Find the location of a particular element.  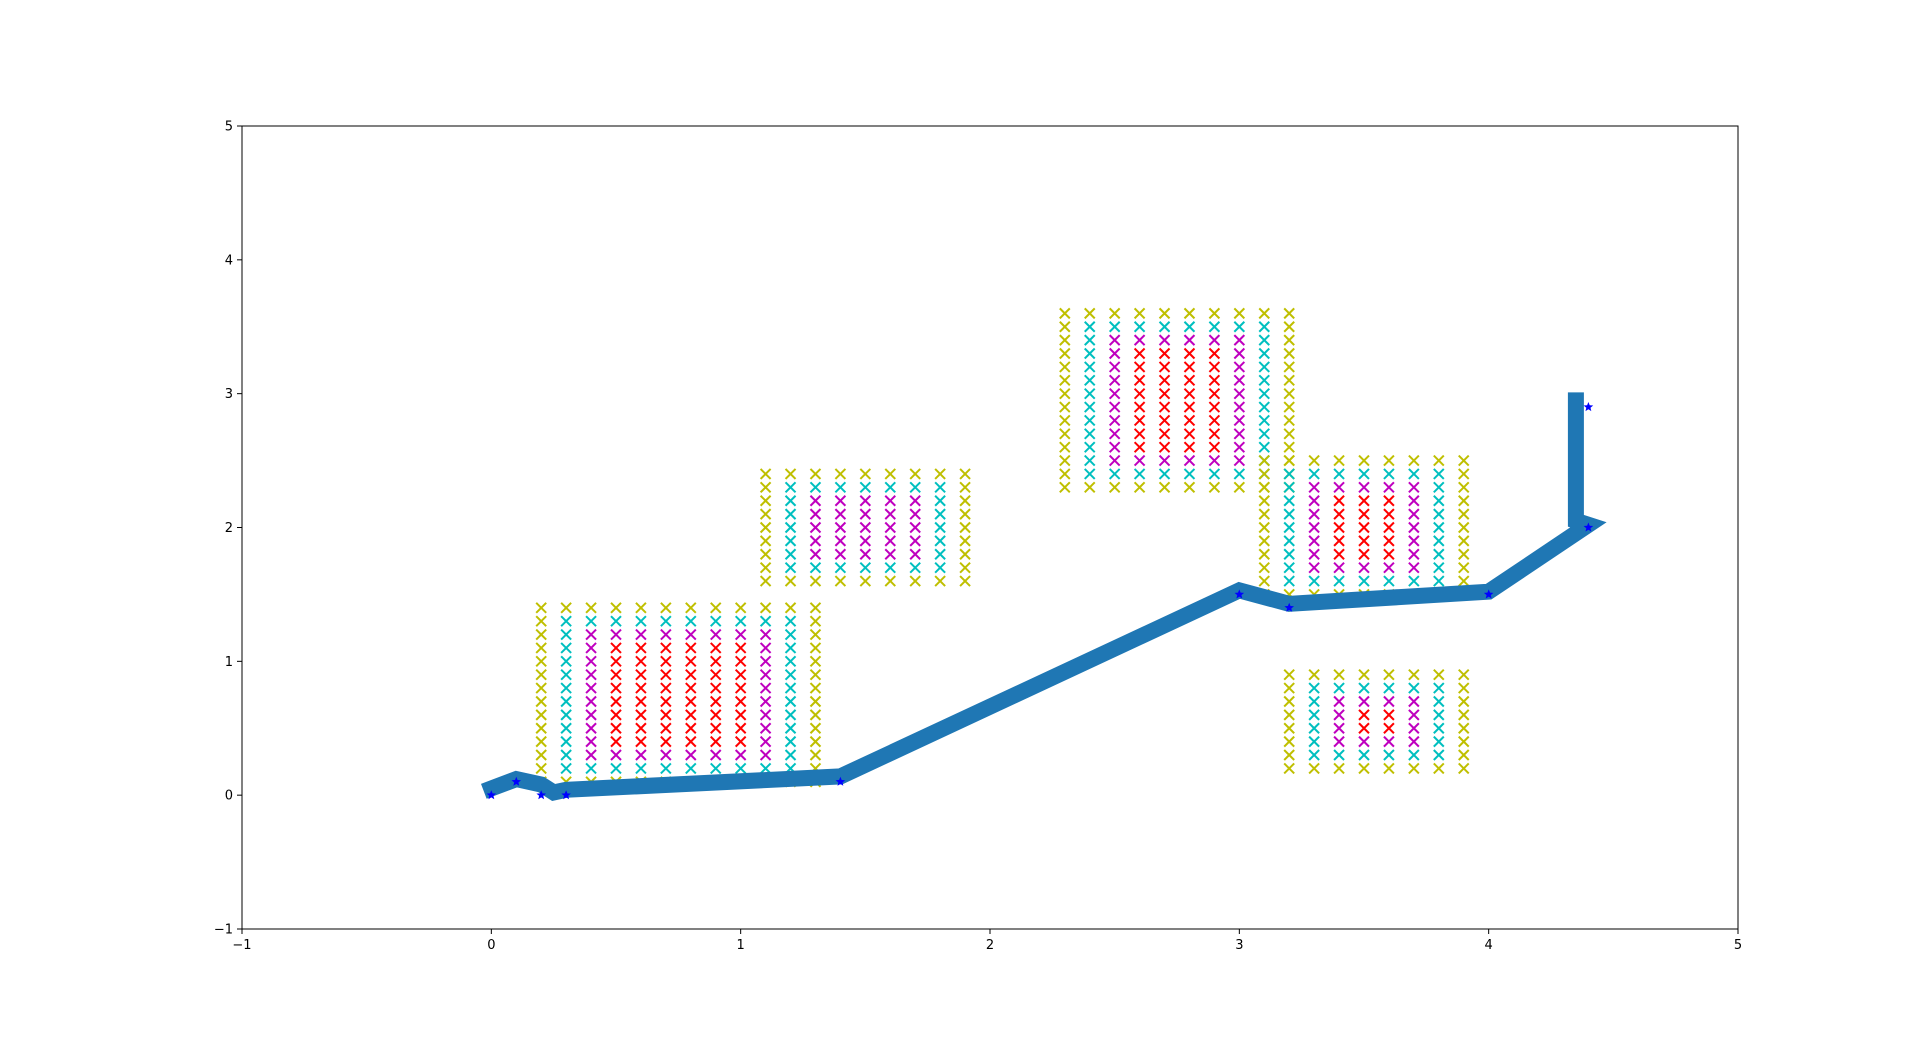

x-axis: −1 0 1 2 3 4 5 is located at coordinates (987, 941).